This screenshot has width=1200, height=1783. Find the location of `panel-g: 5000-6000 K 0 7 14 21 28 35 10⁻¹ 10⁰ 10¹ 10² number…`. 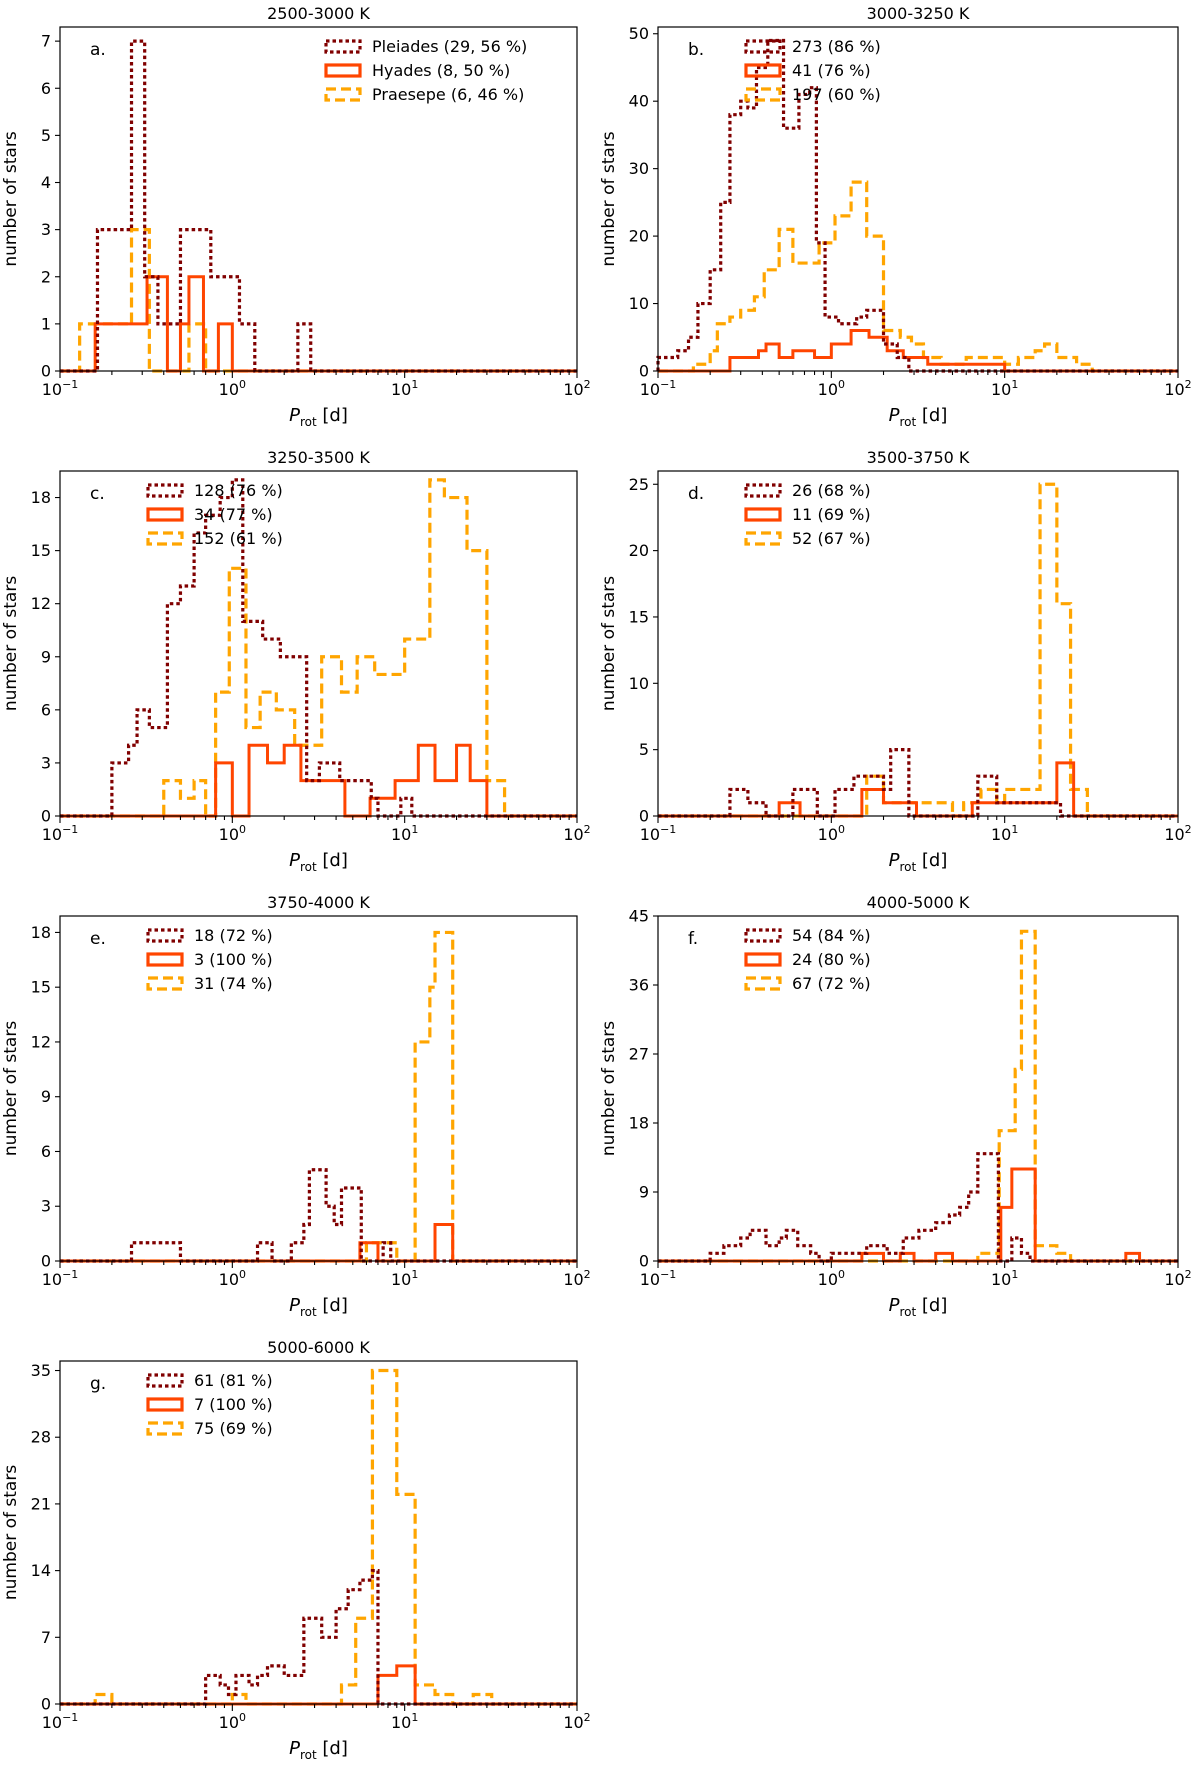

panel-g: 5000-6000 K 0 7 14 21 28 35 10⁻¹ 10⁰ 10¹ 10² number… is located at coordinates (296, 1550).